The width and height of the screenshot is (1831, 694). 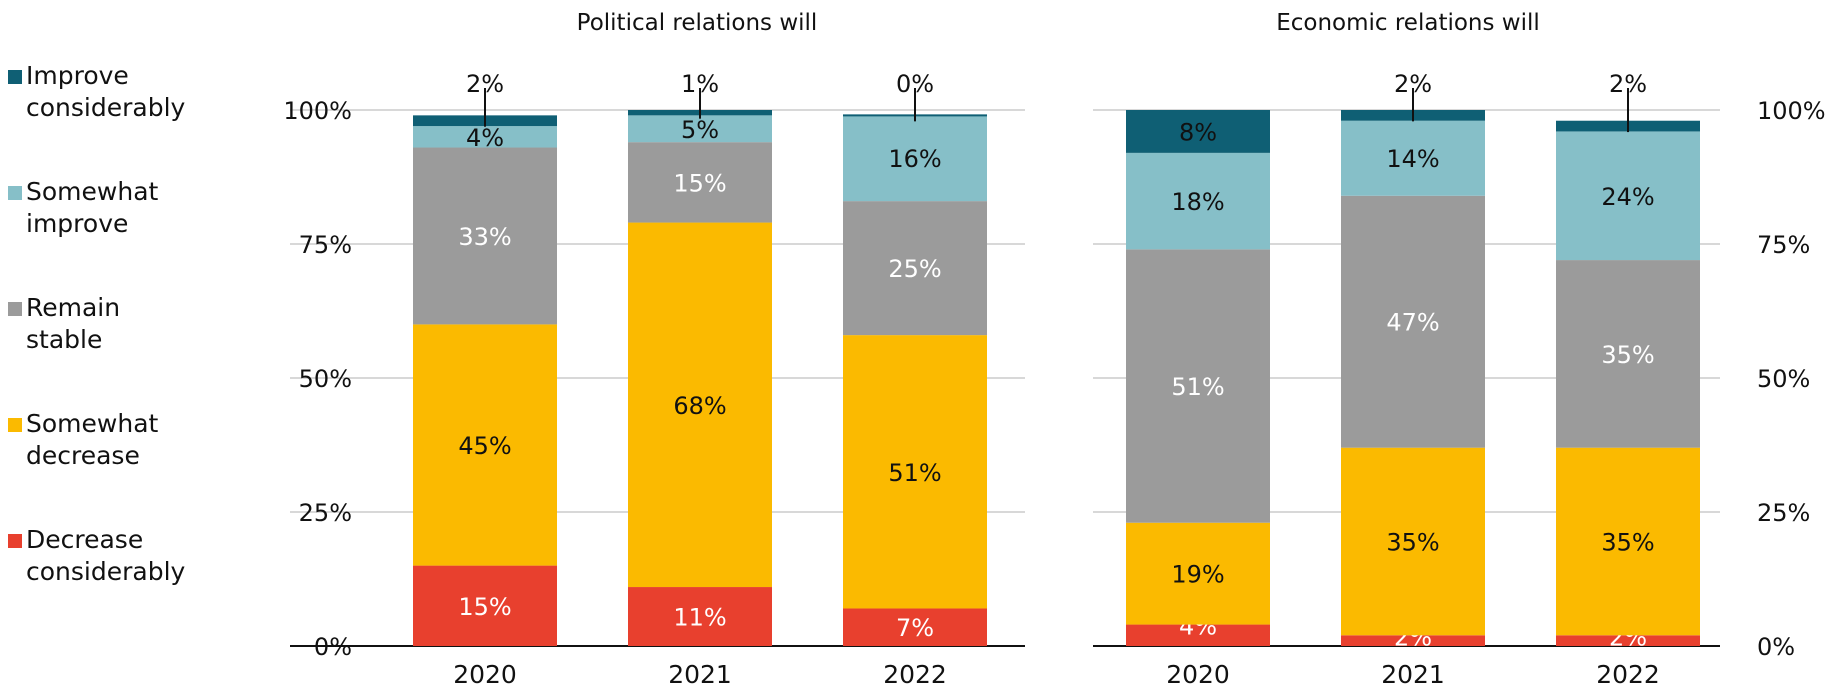 I want to click on chart-title: Economic relations will, so click(x=1408, y=23).